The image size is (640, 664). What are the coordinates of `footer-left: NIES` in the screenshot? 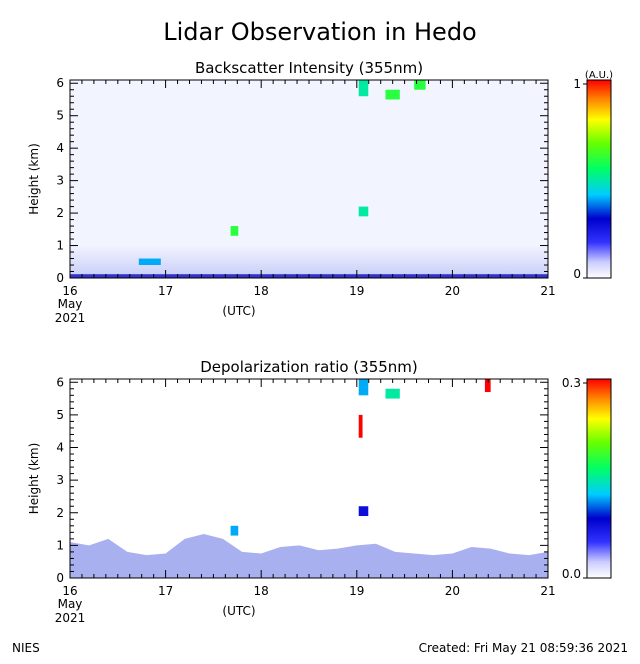 It's located at (26, 648).